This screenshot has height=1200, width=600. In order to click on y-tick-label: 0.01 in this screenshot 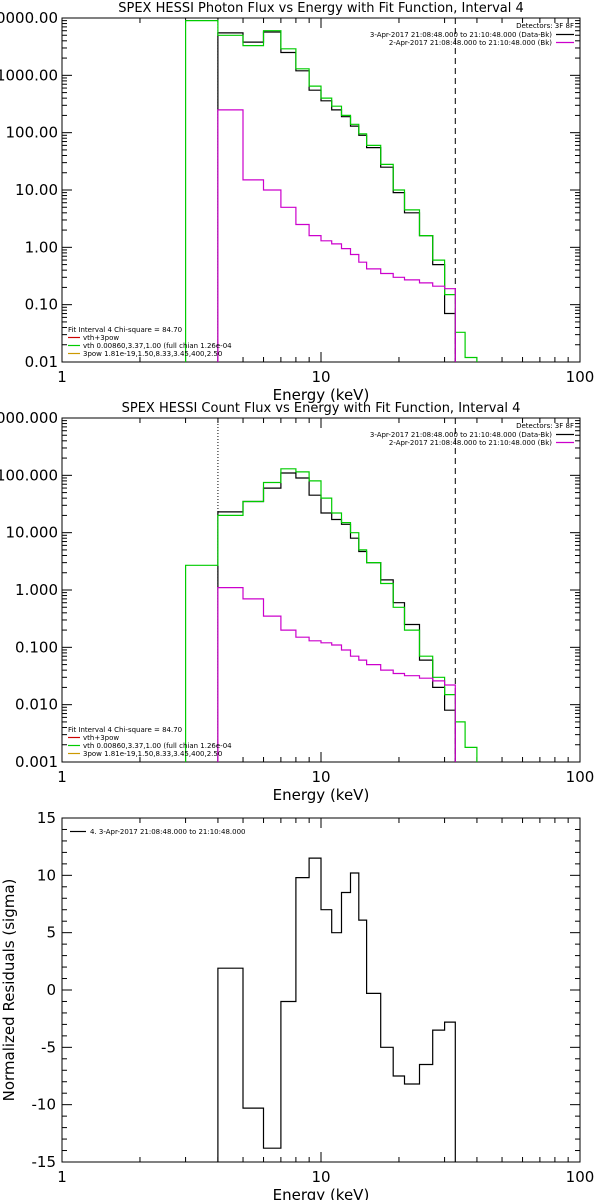, I will do `click(41, 362)`.